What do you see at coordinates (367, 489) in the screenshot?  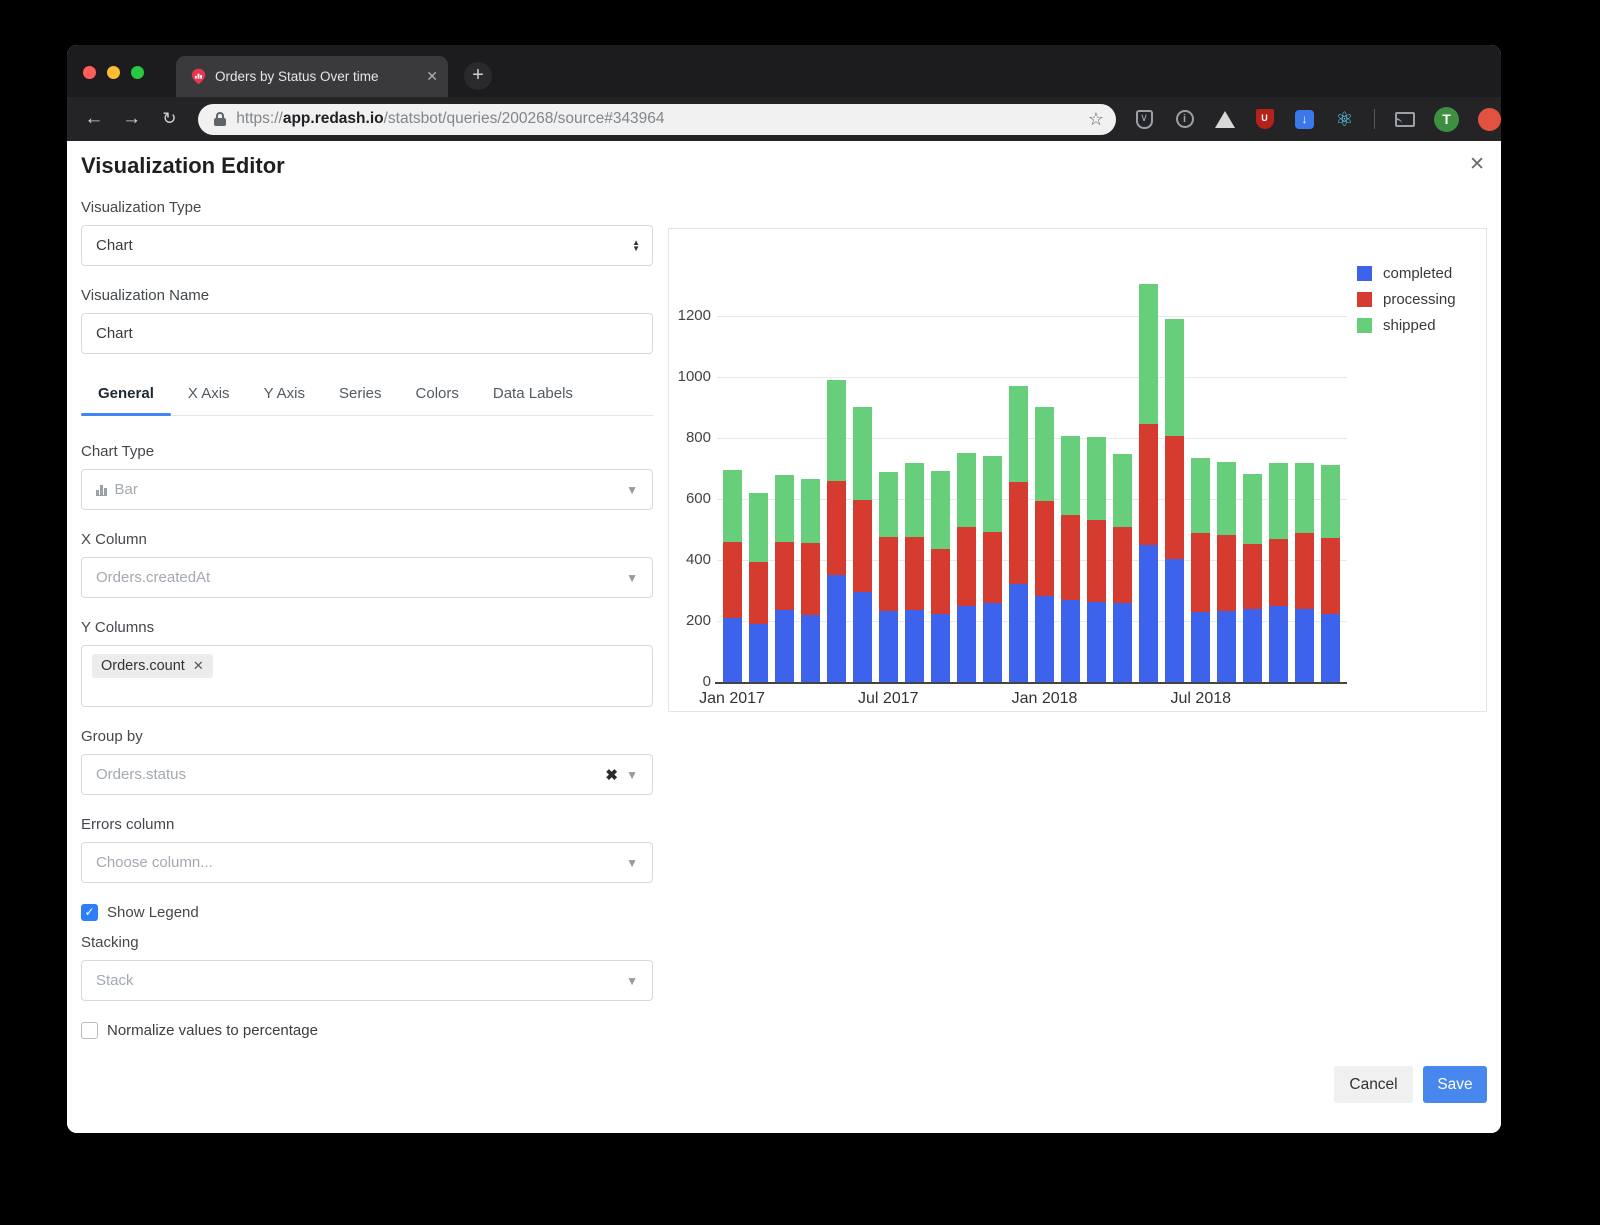 I see `chart-type-select: Bar ▼` at bounding box center [367, 489].